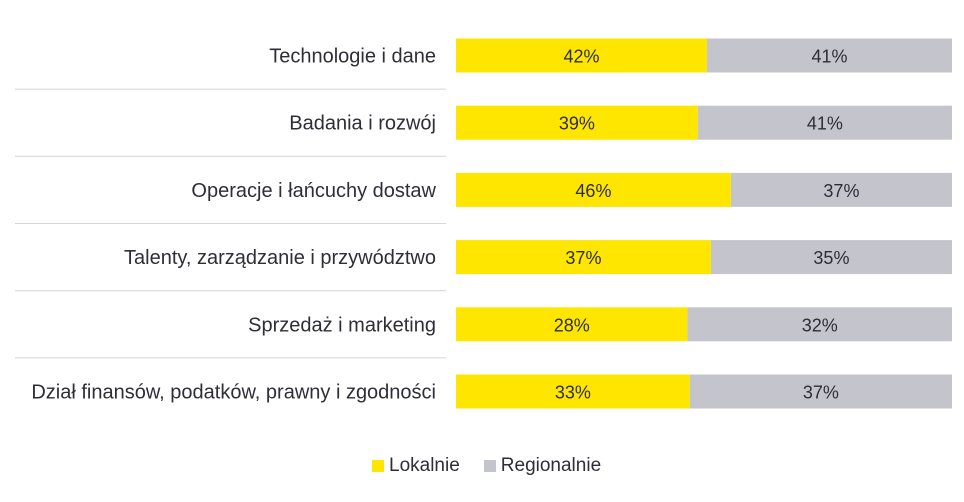 This screenshot has height=502, width=964. I want to click on legend-item-regionalnie: Regionalnie, so click(542, 466).